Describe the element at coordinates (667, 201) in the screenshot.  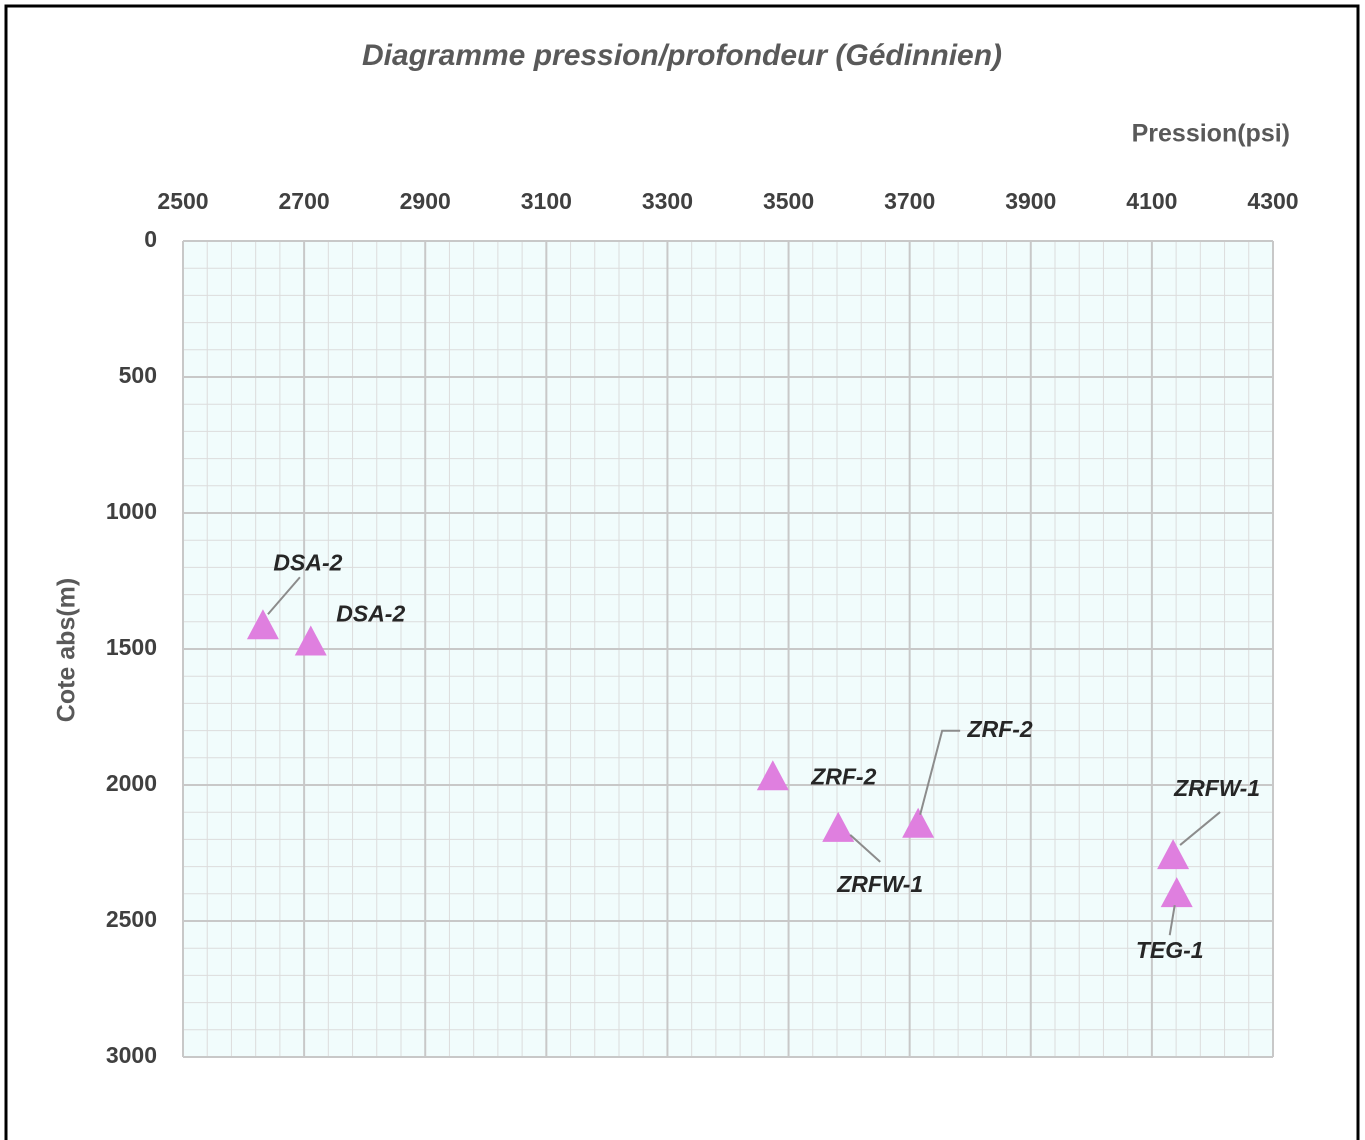
I see `x-tick-label: 3300` at that location.